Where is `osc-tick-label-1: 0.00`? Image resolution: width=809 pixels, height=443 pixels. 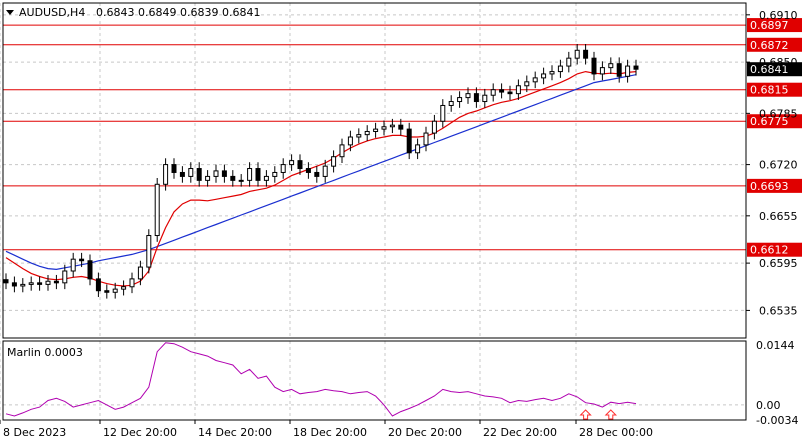
osc-tick-label-1: 0.00 is located at coordinates (768, 405).